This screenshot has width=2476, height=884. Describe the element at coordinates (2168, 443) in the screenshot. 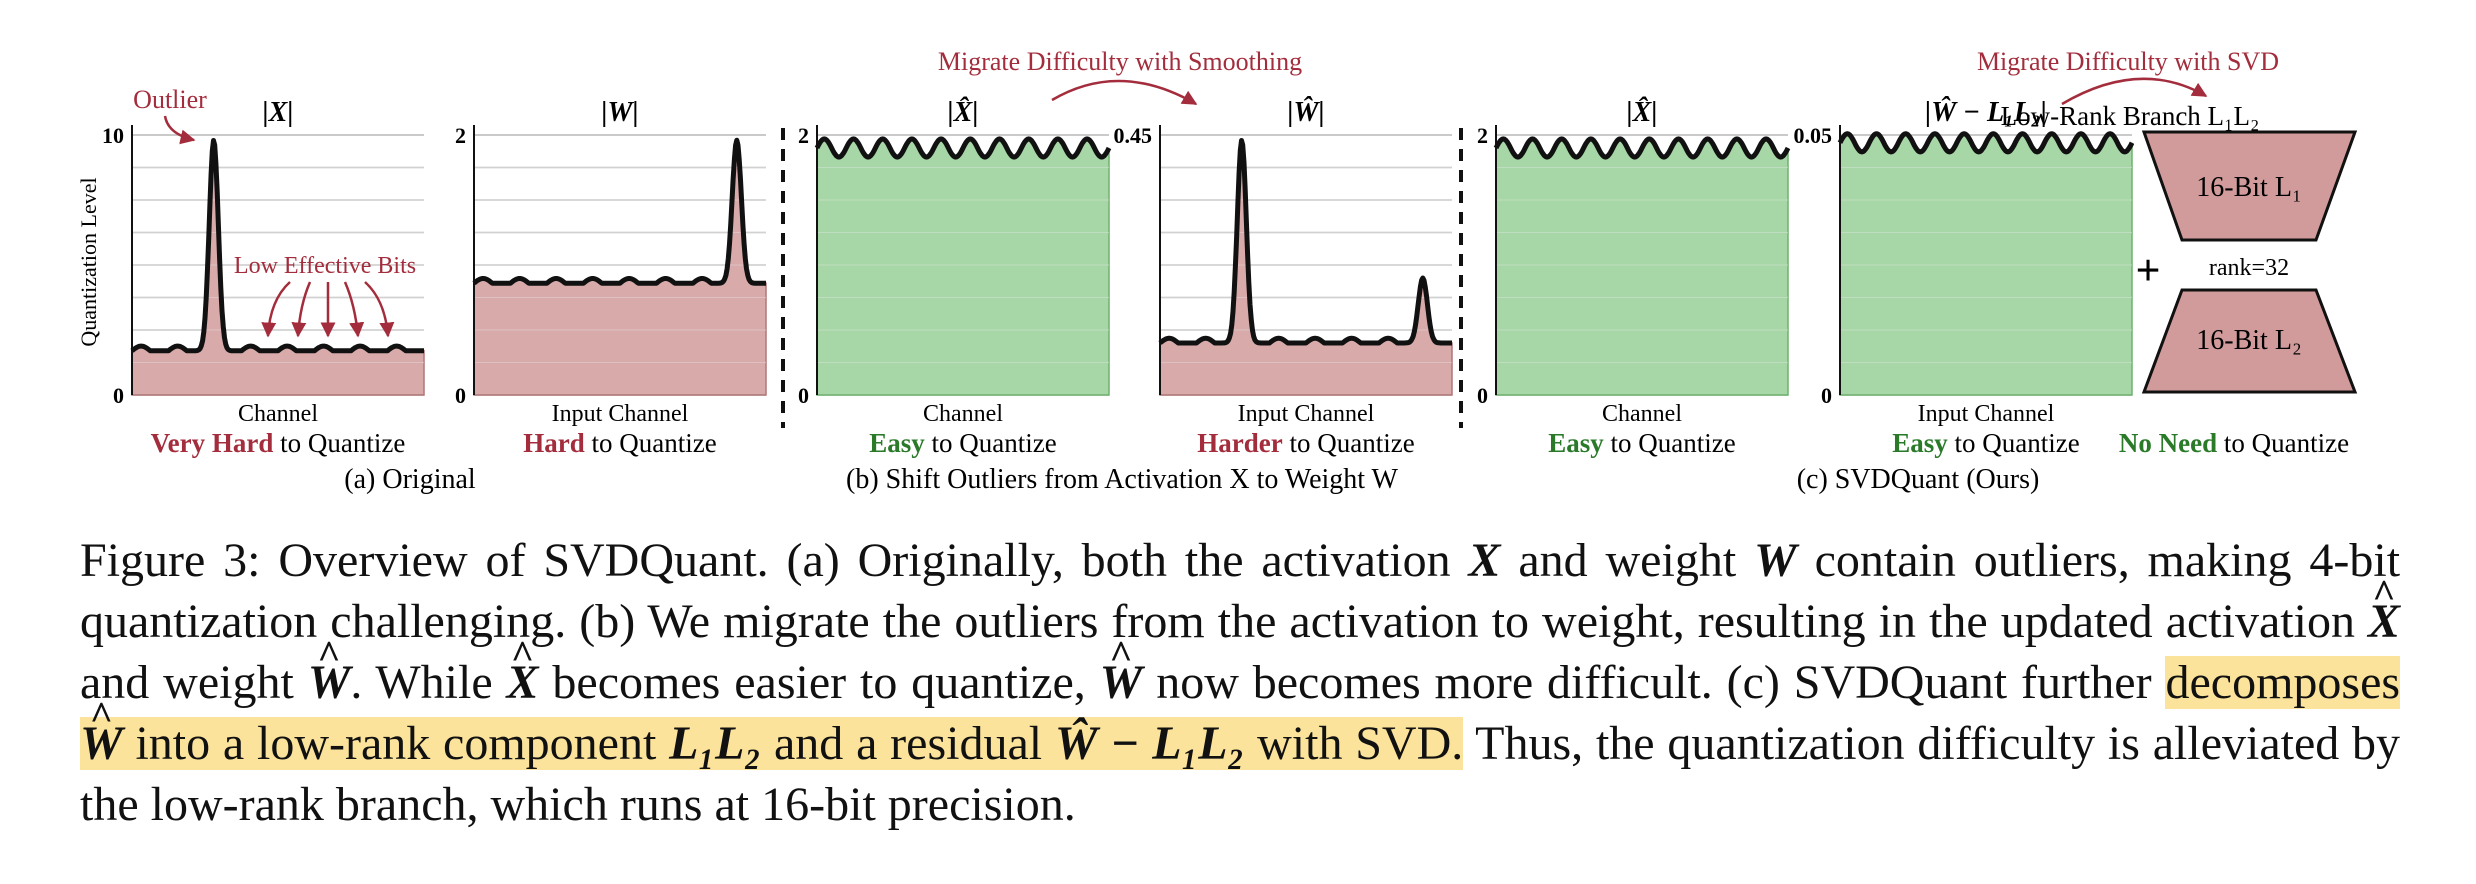

I see `lowrank-difficulty-word: No Need` at that location.